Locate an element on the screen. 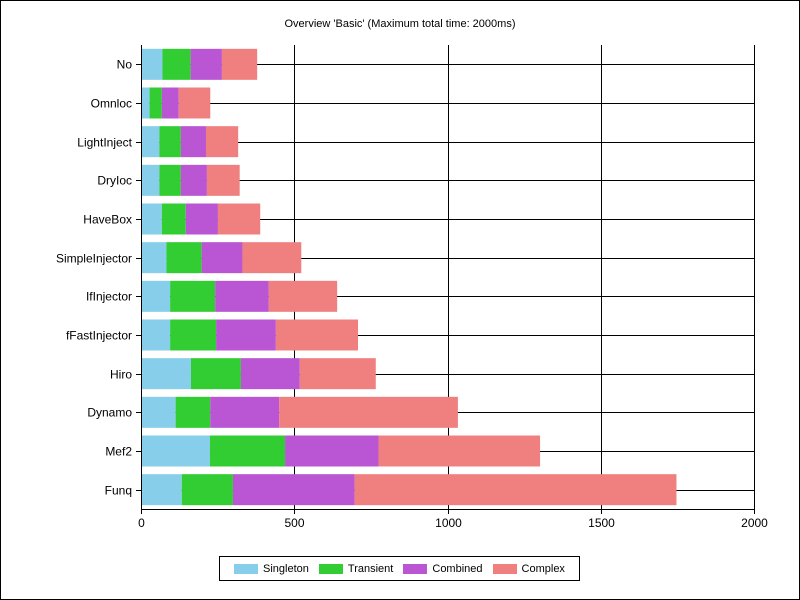 The width and height of the screenshot is (800, 600). bar-combined-funq is located at coordinates (293, 490).